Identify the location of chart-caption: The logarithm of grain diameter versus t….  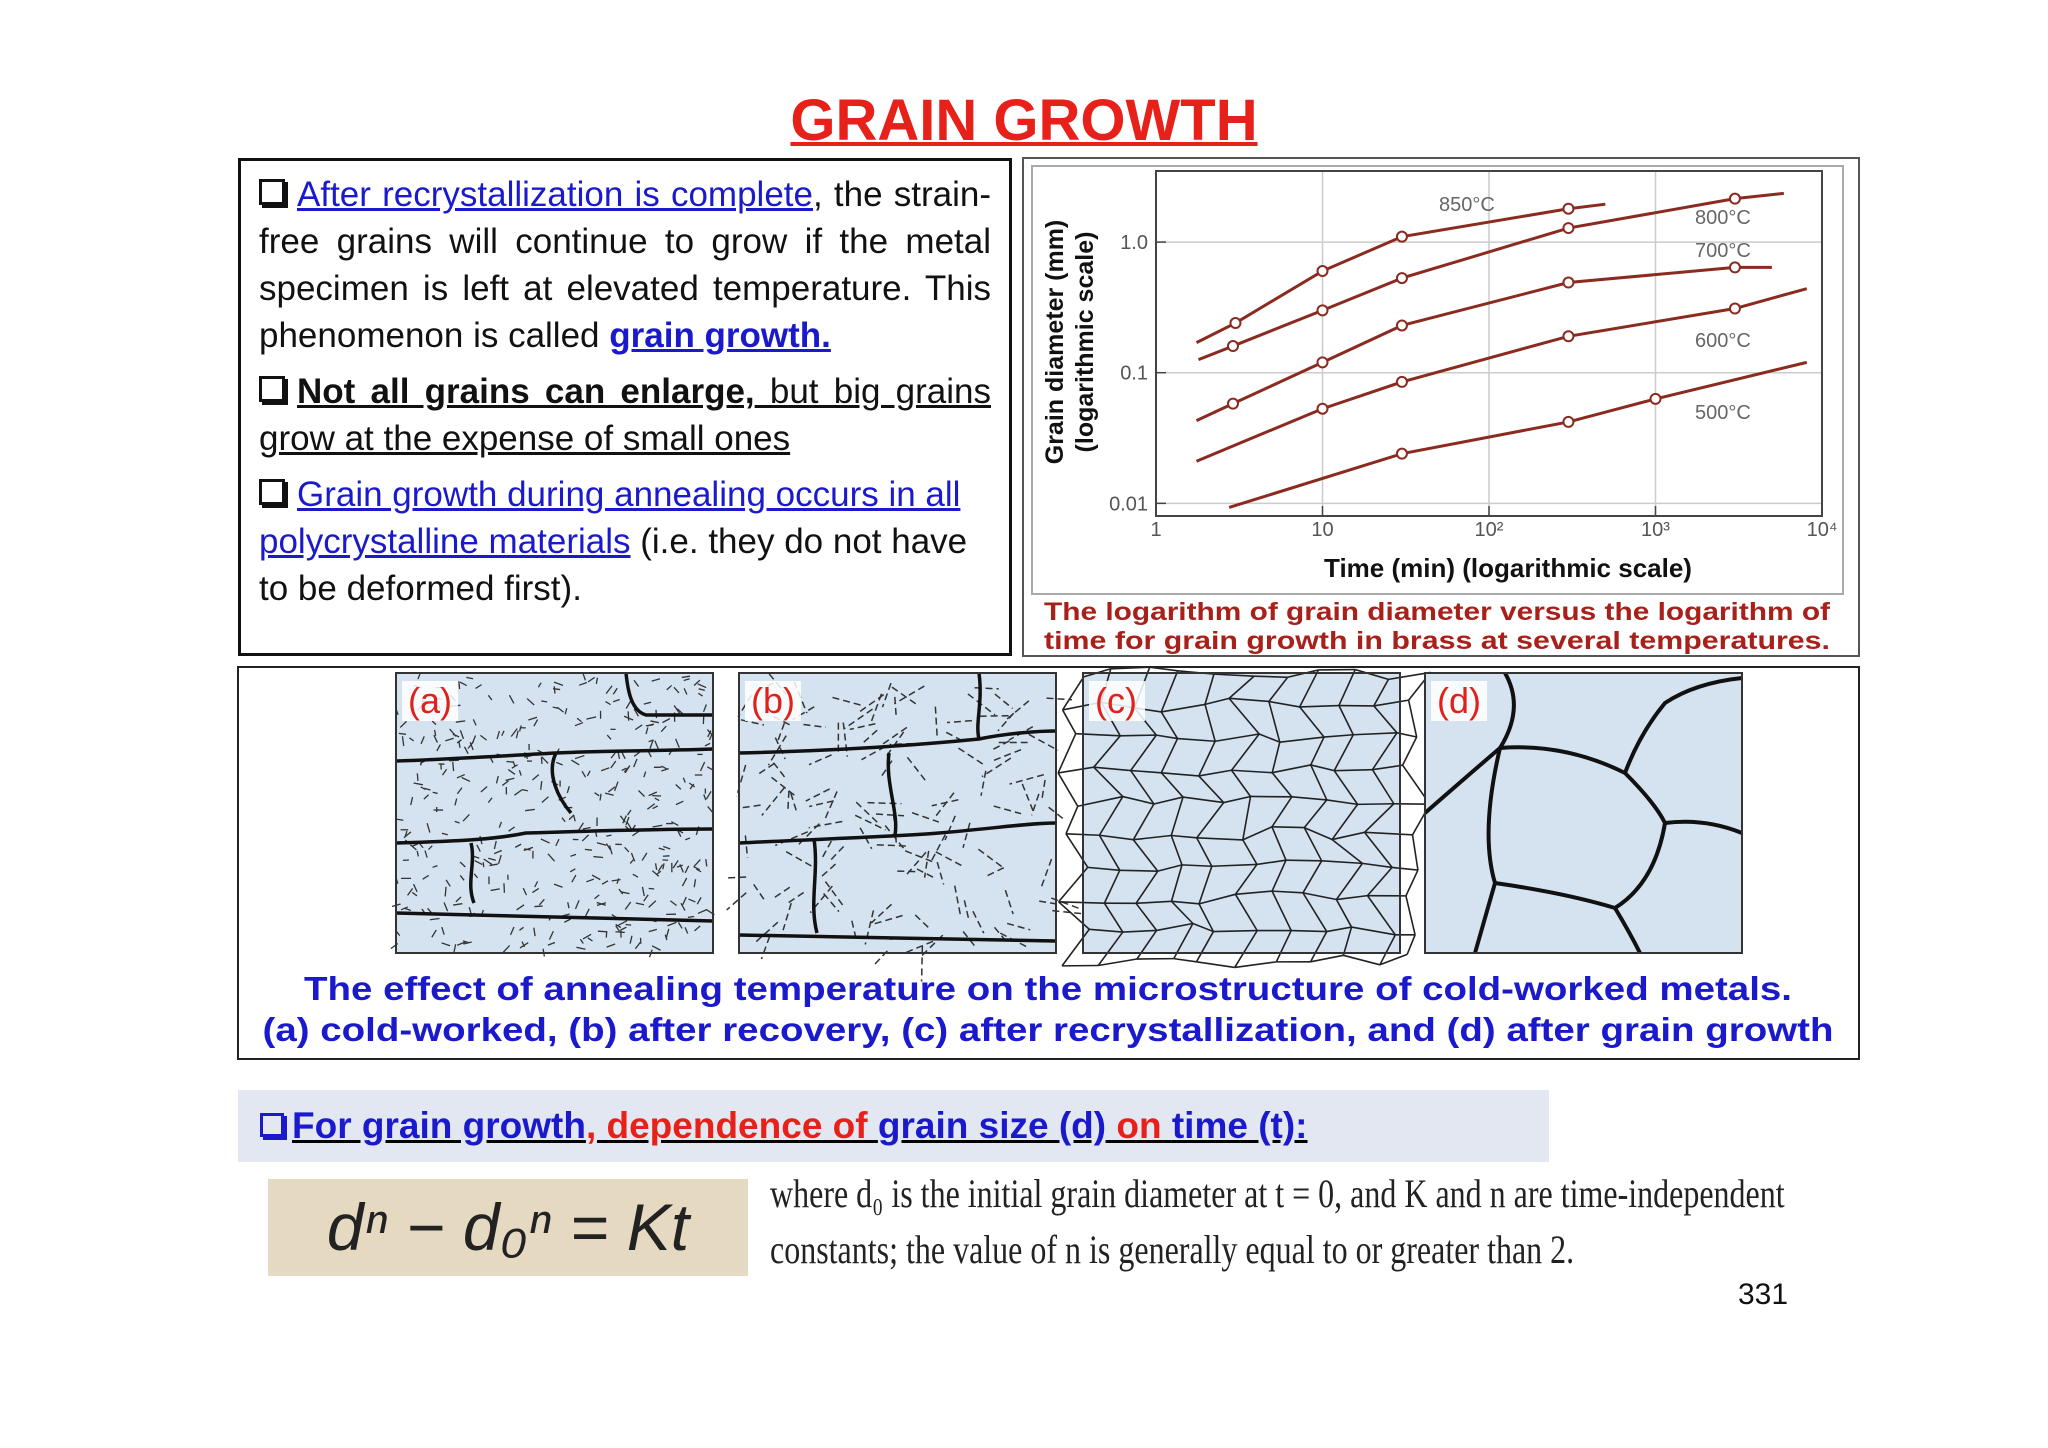
(1437, 612).